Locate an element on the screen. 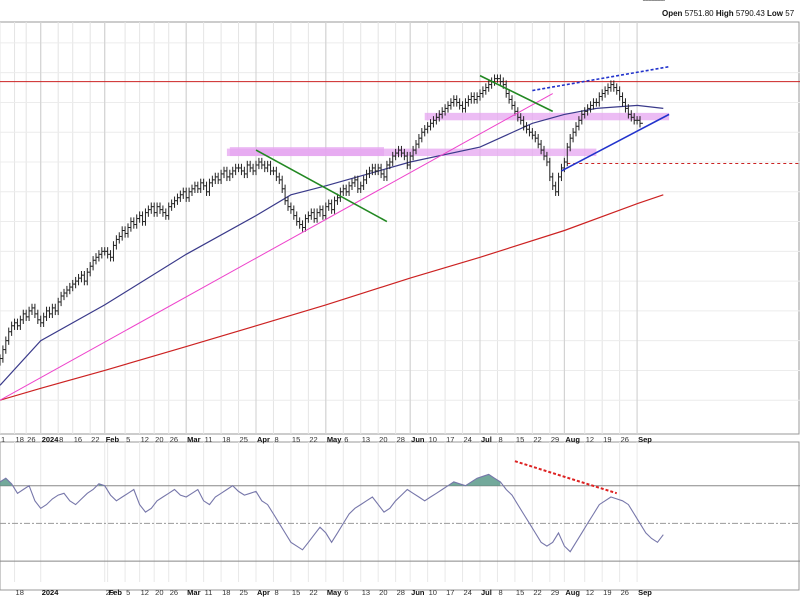  rsi-x-tick-label: Mar is located at coordinates (193, 592).